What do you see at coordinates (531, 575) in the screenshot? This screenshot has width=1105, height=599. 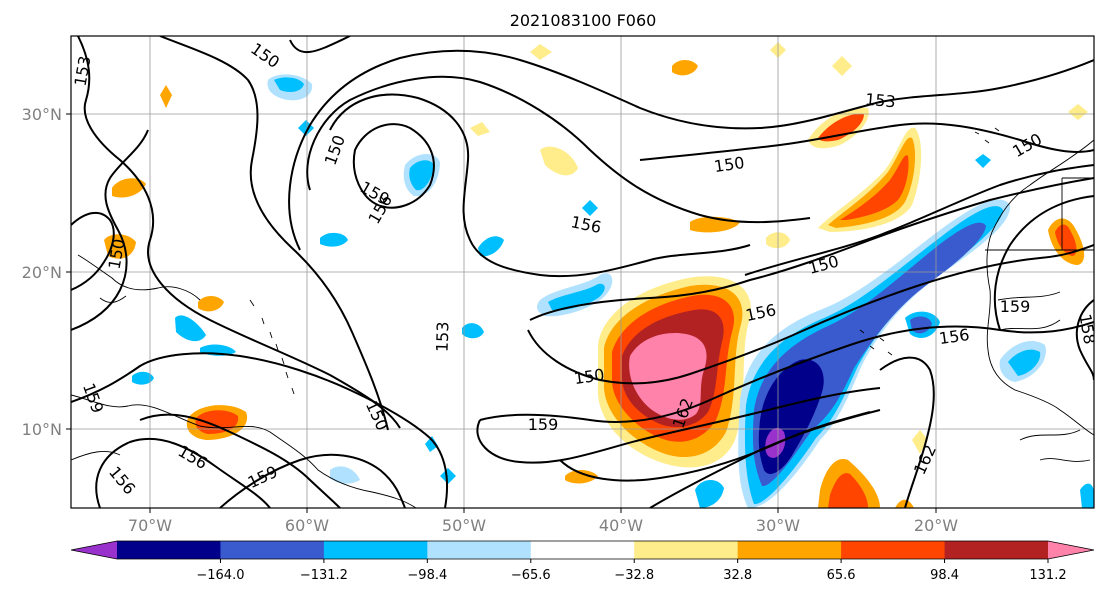 I see `colorbar-tick-label: −65.6` at bounding box center [531, 575].